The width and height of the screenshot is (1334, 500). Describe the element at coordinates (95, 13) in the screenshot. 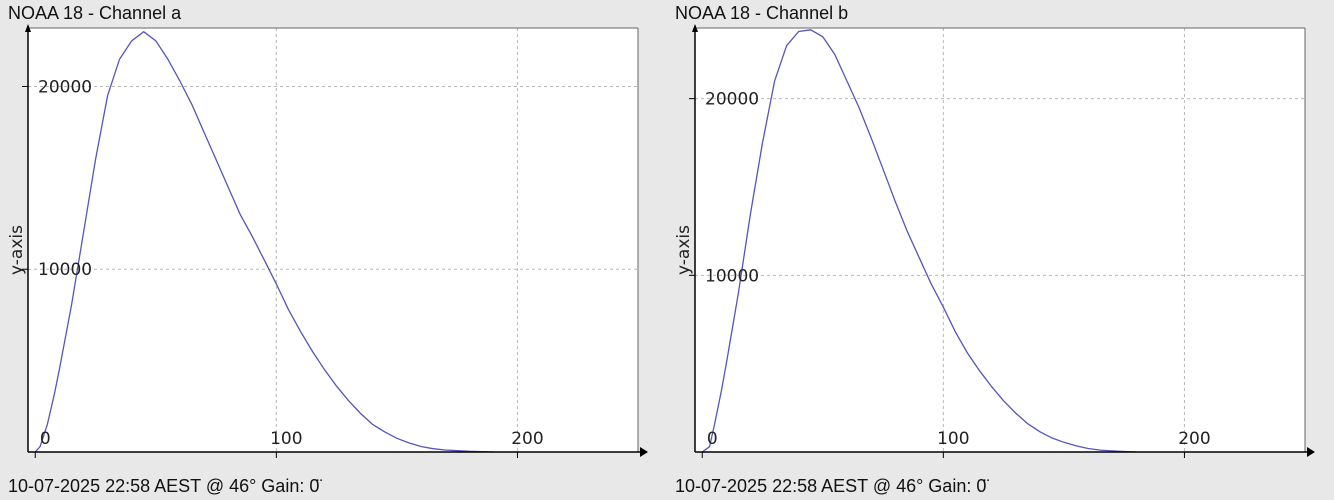

I see `chart-title: NOAA 18 - Channel a` at that location.